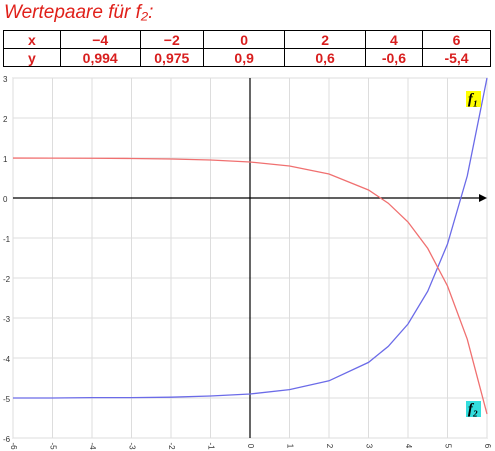 Image resolution: width=495 pixels, height=451 pixels. I want to click on x-tick-label: -4, so click(92, 446).